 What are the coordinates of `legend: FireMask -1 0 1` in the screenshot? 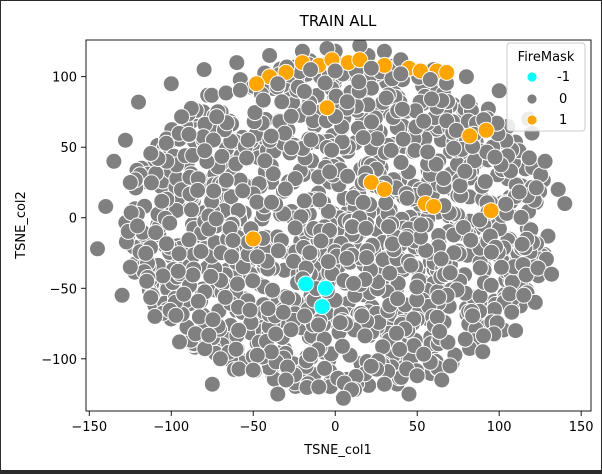 It's located at (546, 87).